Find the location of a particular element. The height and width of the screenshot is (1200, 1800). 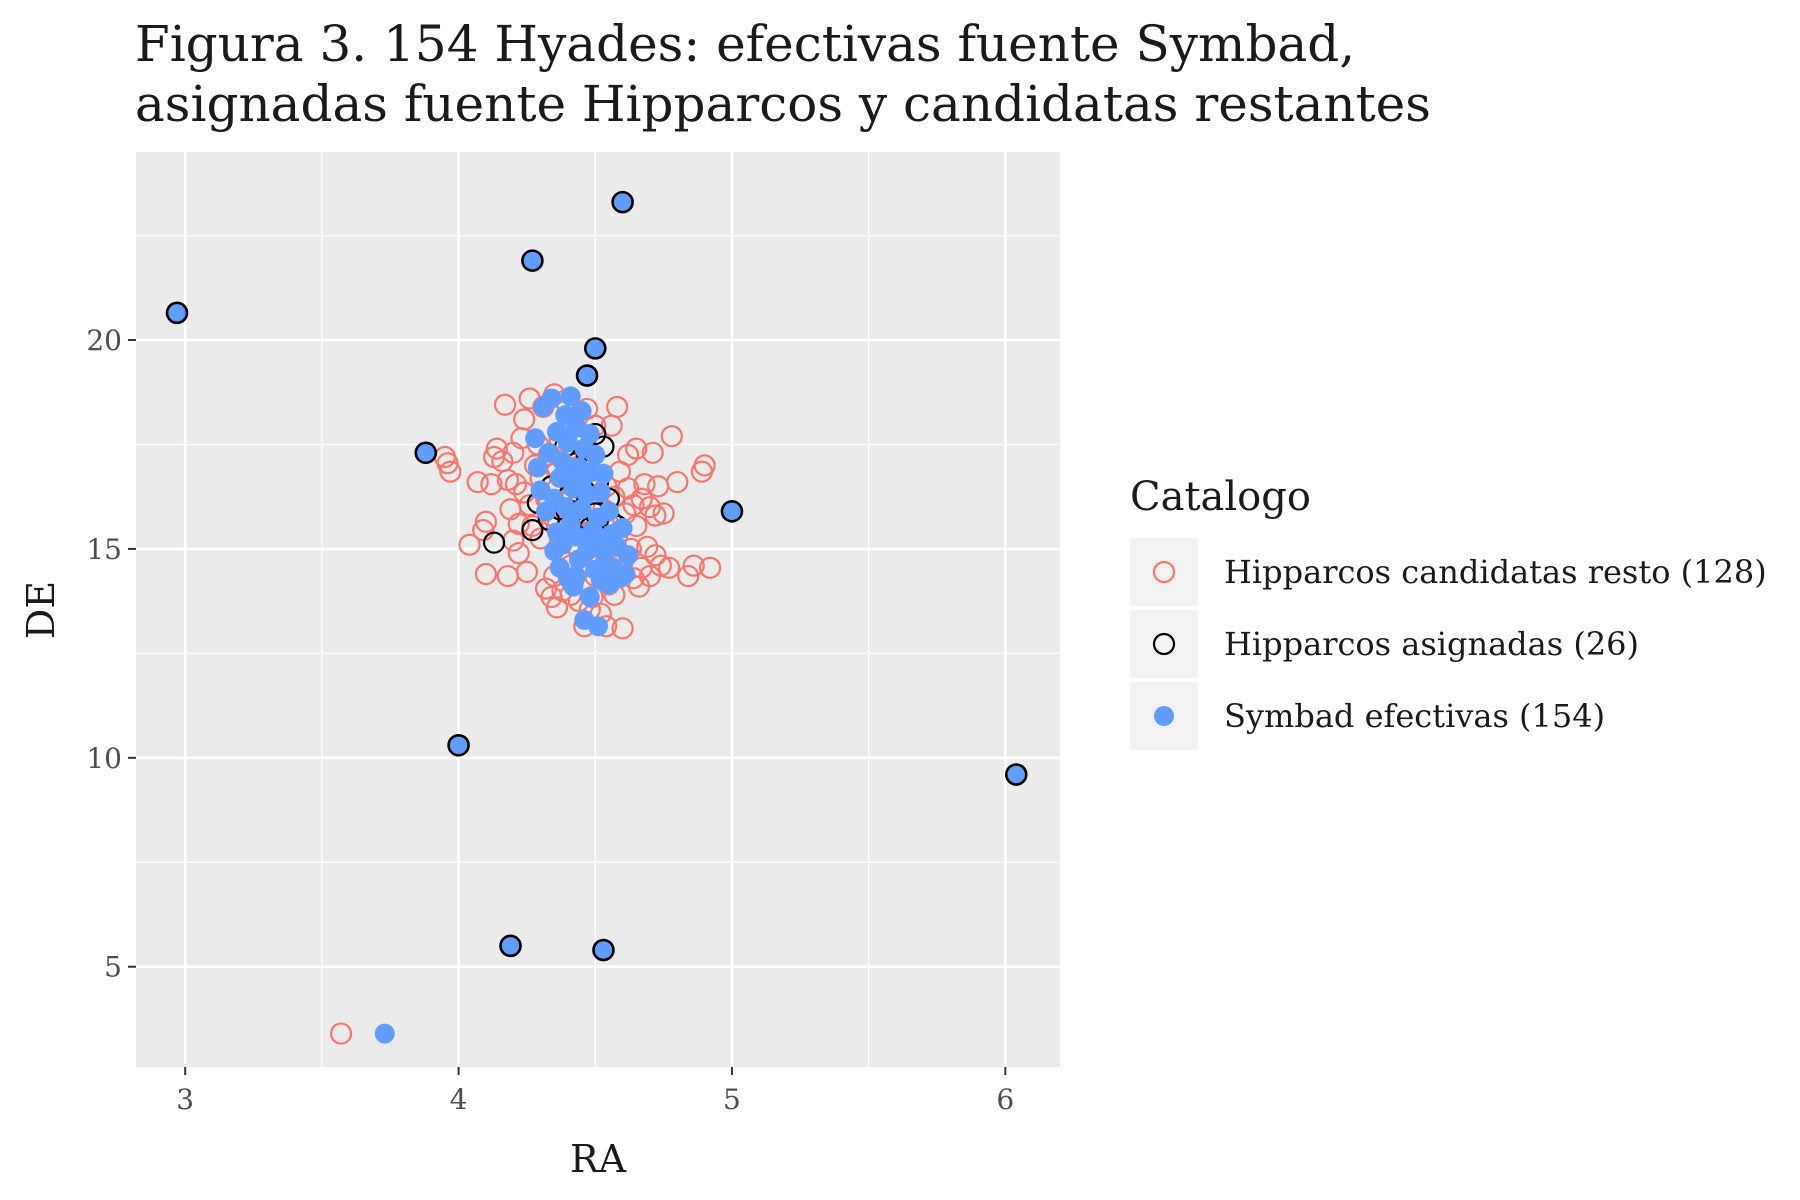

y-axis-title: DE is located at coordinates (41, 610).